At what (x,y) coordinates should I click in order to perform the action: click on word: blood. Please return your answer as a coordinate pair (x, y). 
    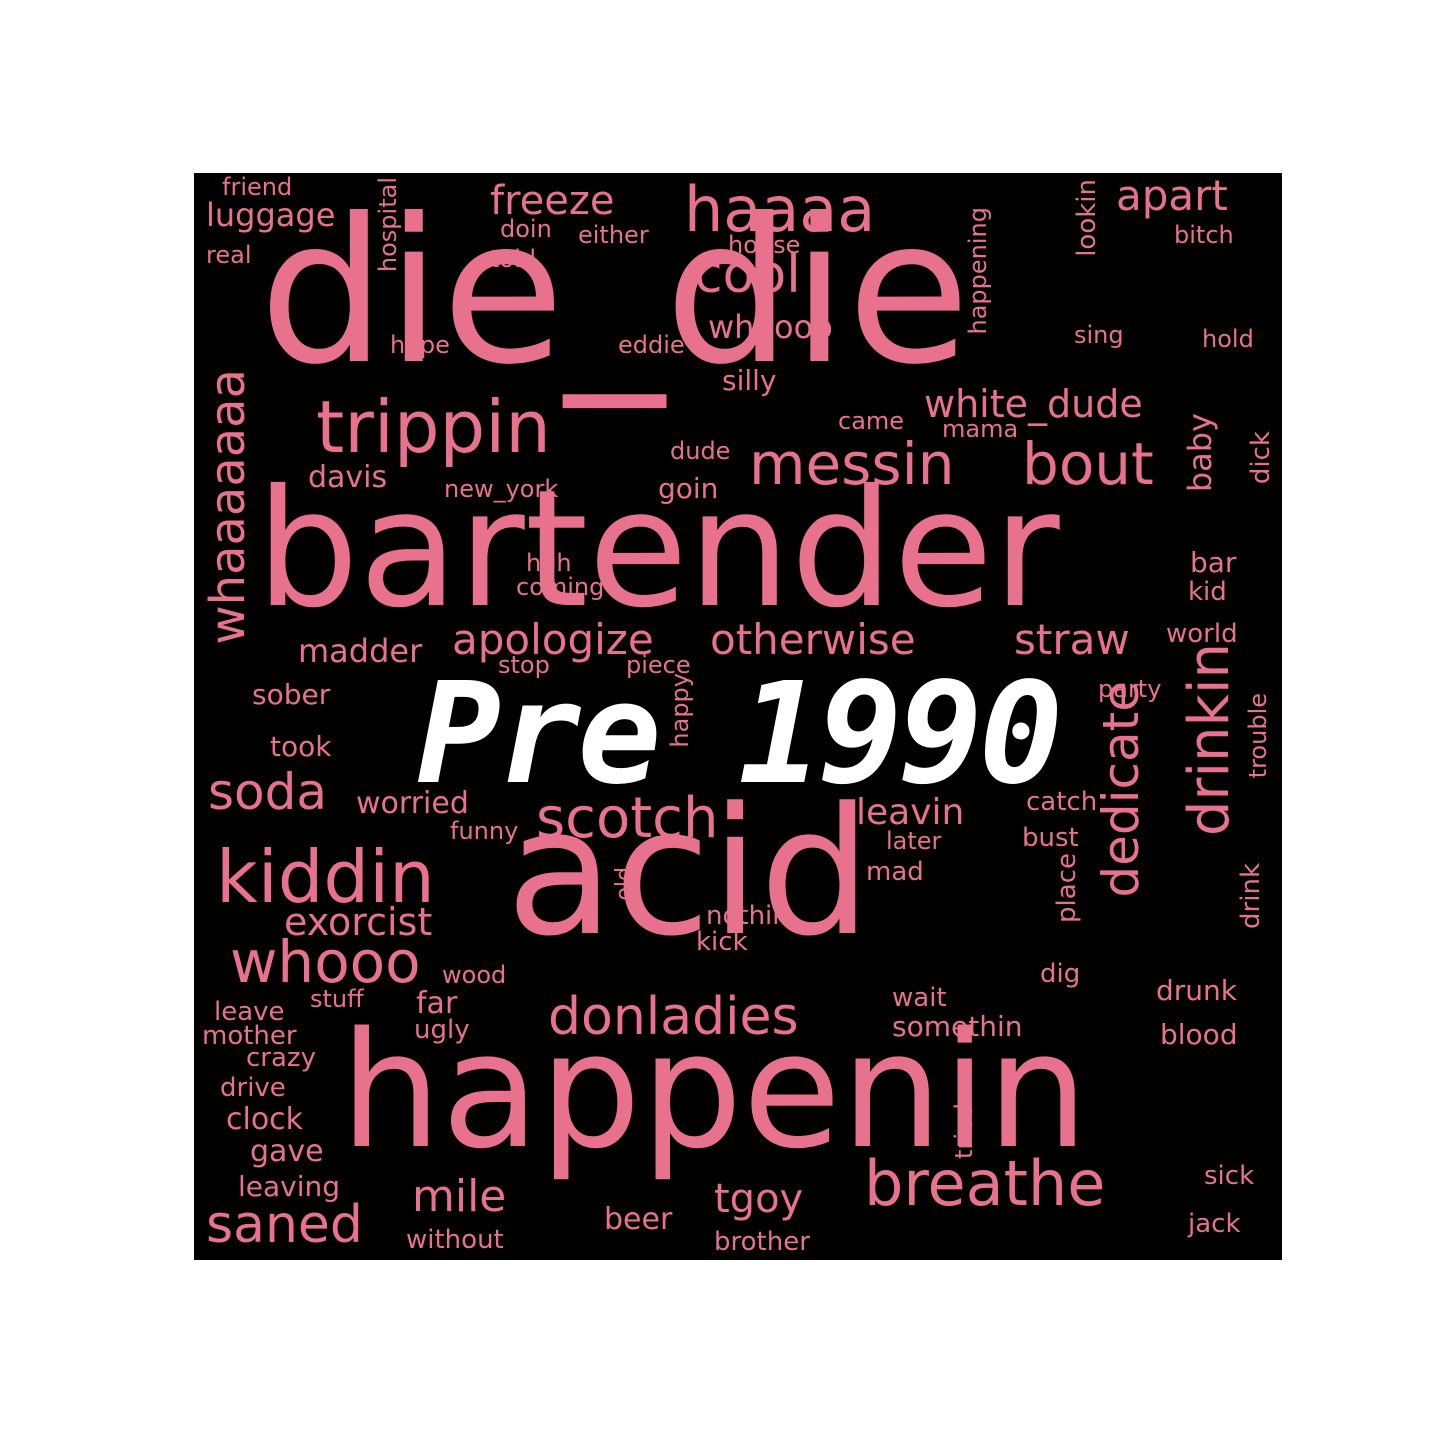
    Looking at the image, I should click on (1199, 1034).